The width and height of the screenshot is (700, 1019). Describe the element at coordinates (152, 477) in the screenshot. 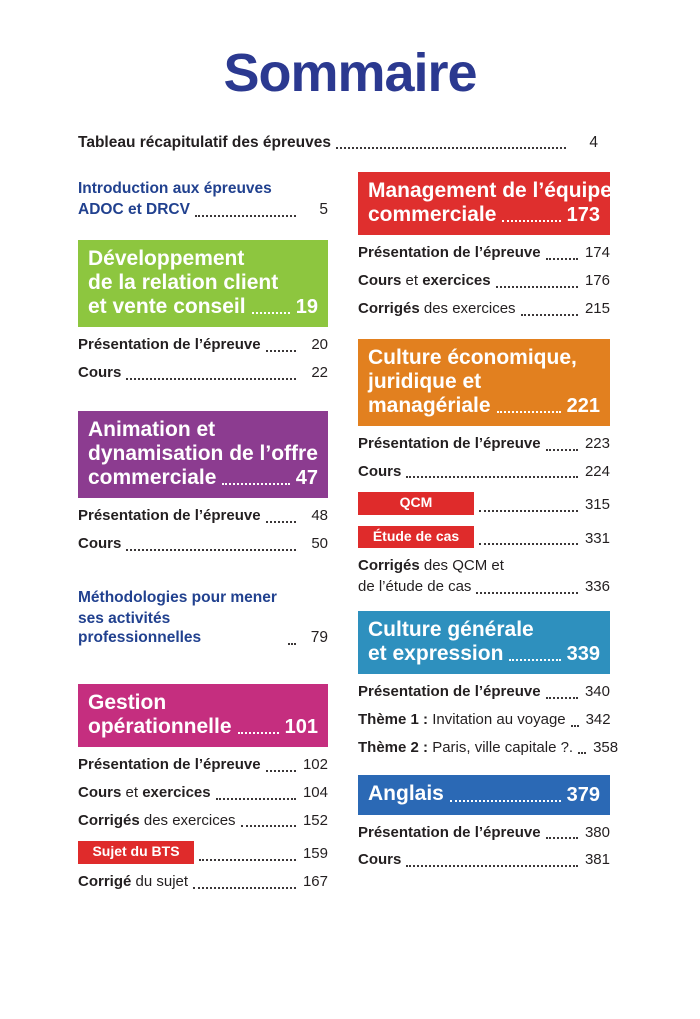

I see `section-title-line: commerciale` at that location.